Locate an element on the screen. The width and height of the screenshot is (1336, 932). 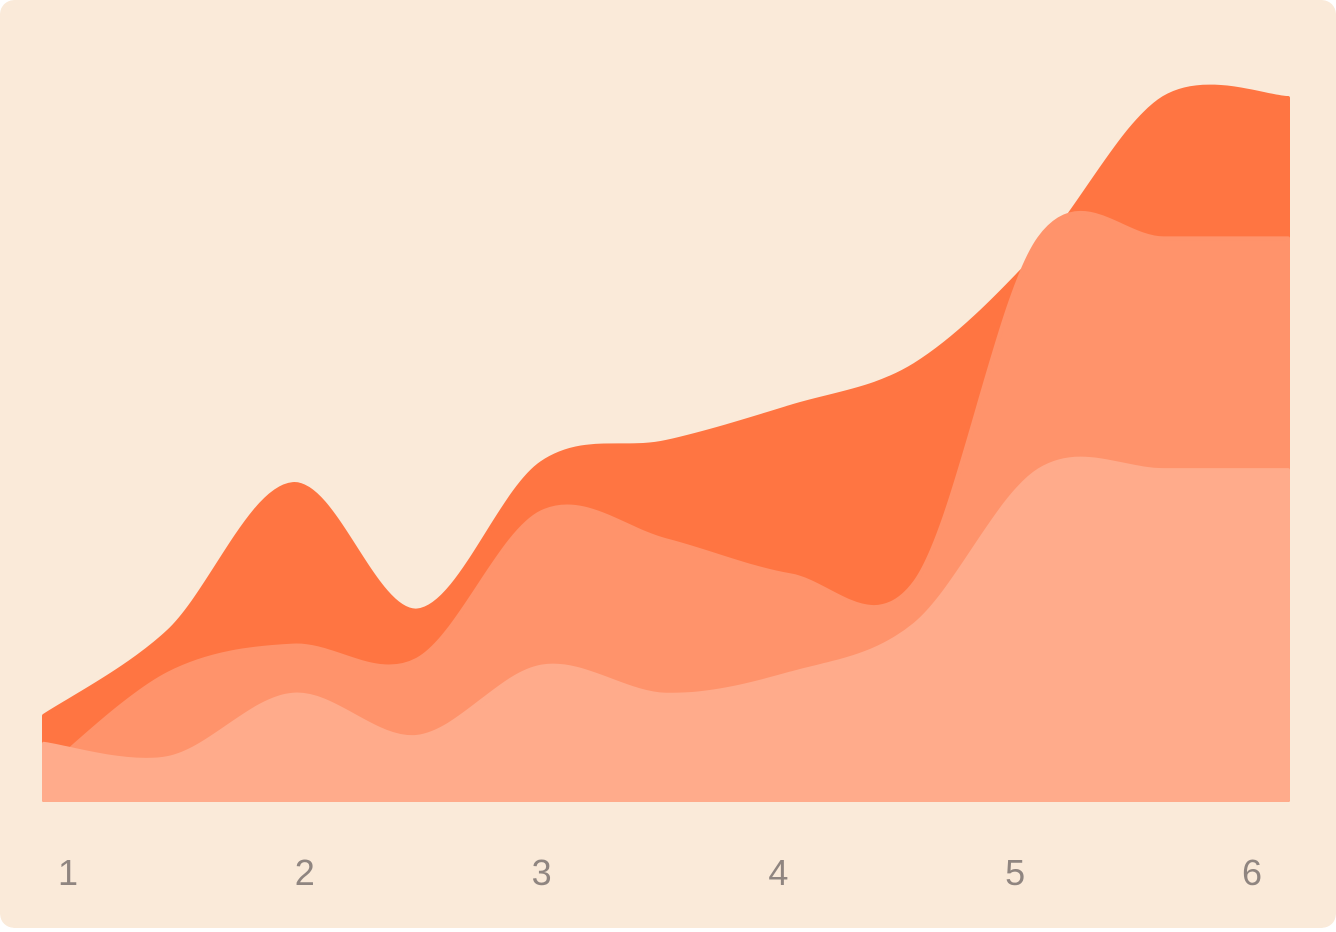
x-tick-label-1: 1 is located at coordinates (68, 872).